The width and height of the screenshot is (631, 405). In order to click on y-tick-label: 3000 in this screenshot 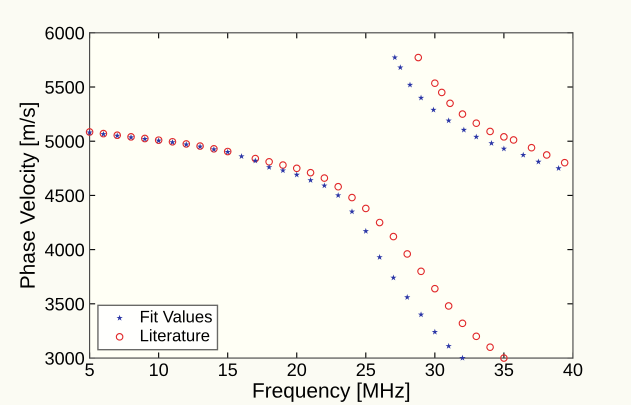, I will do `click(64, 358)`.